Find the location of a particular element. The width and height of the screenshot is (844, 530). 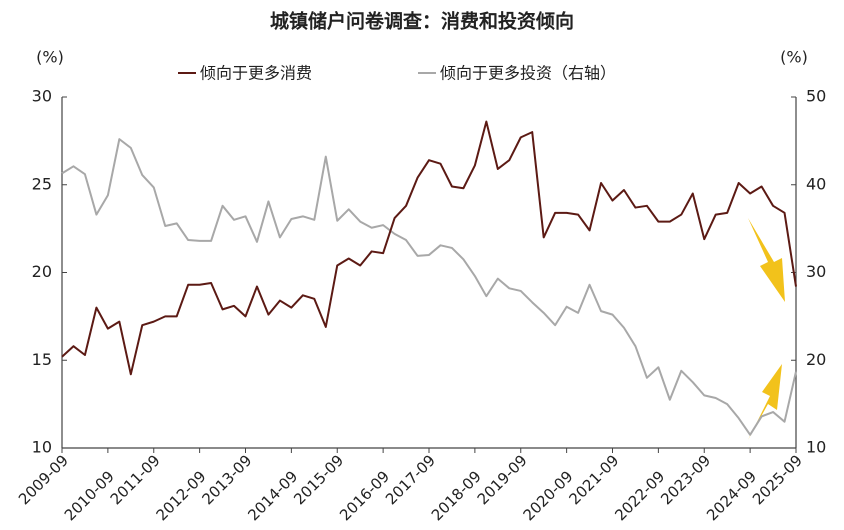

y2-unit: (%) is located at coordinates (794, 57).